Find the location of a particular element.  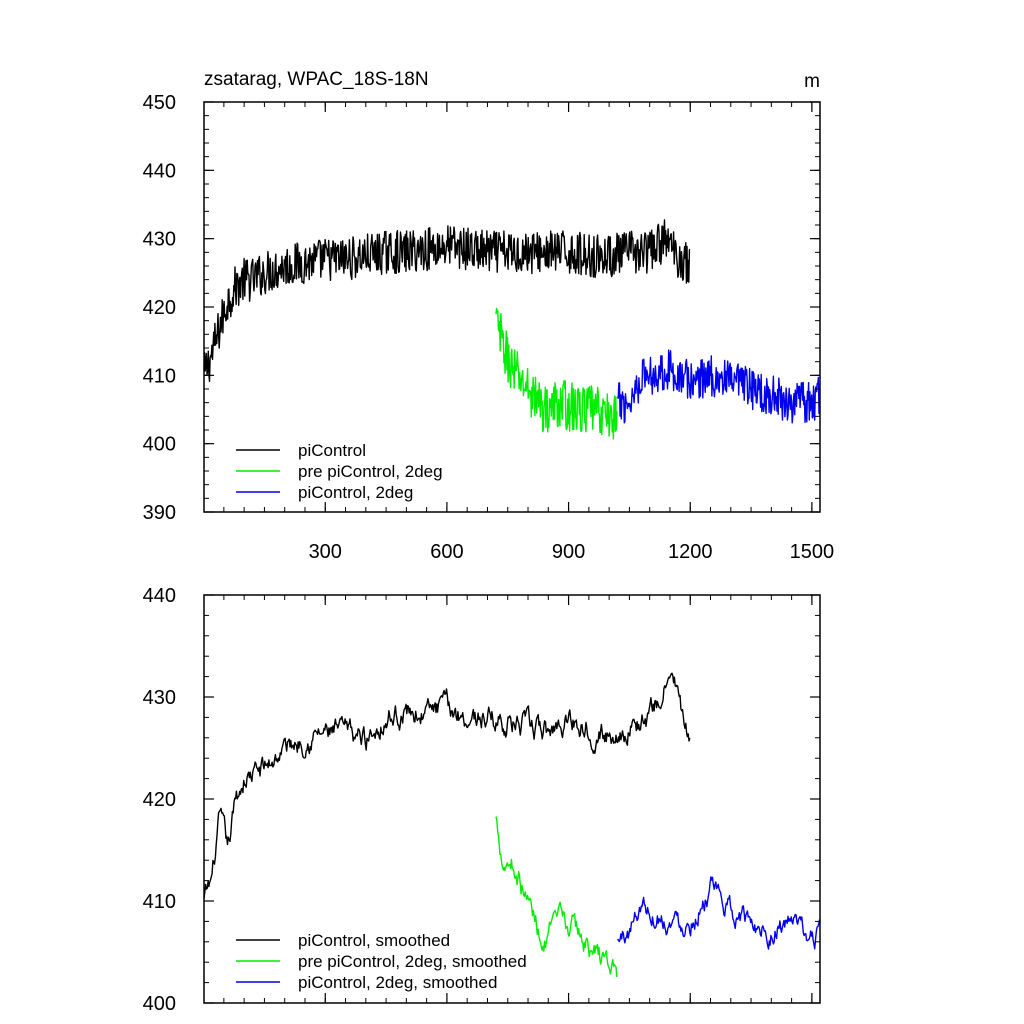

legend-label: piControl, 2deg is located at coordinates (355, 492).